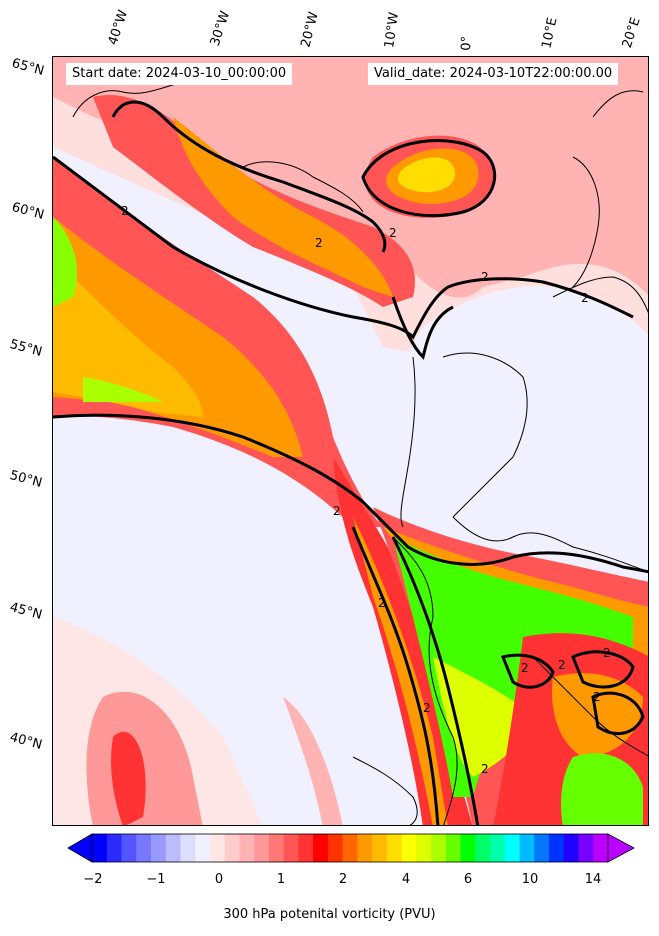  I want to click on yellow-jet-band, so click(128, 337).